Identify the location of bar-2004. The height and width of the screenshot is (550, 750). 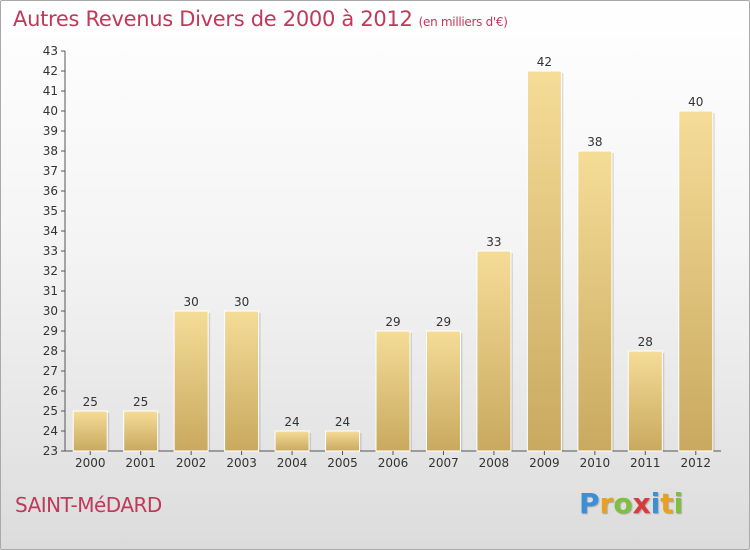
(292, 441).